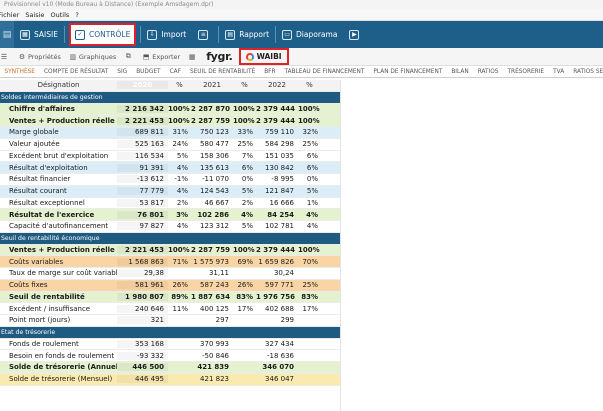 The image size is (603, 411). Describe the element at coordinates (7, 34) in the screenshot. I see `ribbon-collapse-icon: ▤` at that location.